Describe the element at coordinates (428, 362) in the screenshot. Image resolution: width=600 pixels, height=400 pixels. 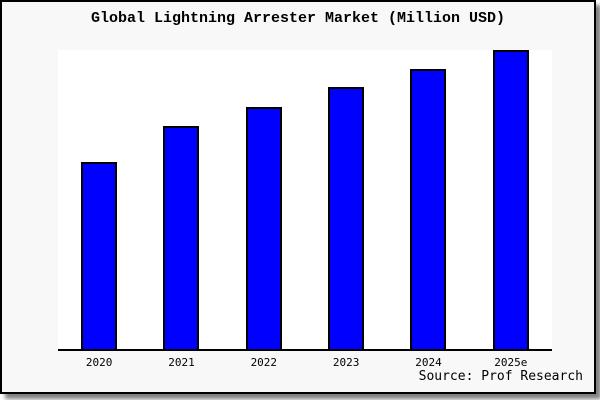
I see `x-tick-label: 2024` at that location.